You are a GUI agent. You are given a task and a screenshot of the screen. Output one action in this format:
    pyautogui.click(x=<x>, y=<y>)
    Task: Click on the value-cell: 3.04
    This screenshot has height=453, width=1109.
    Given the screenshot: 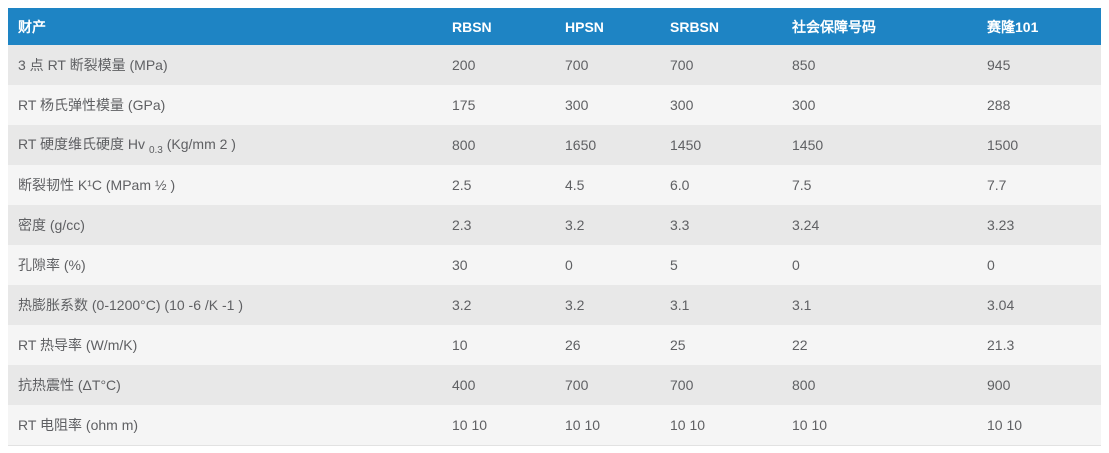 What is the action you would take?
    pyautogui.click(x=1001, y=305)
    